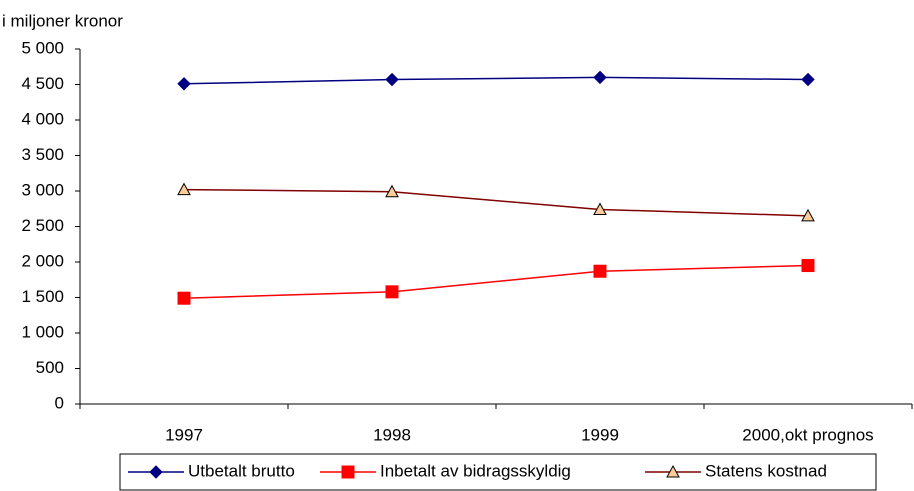  What do you see at coordinates (42, 118) in the screenshot?
I see `y-tick-label: 4 000` at bounding box center [42, 118].